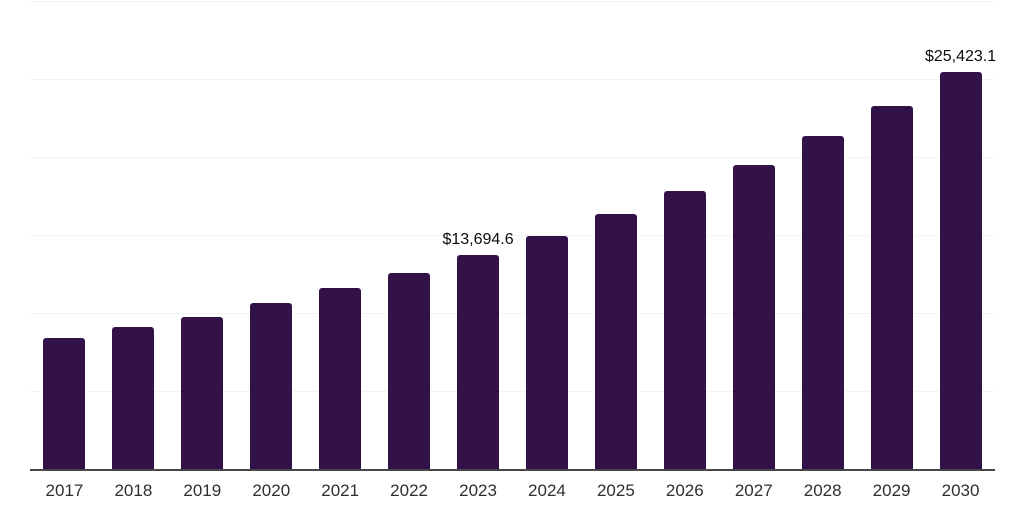  Describe the element at coordinates (271, 385) in the screenshot. I see `bar-2020` at that location.